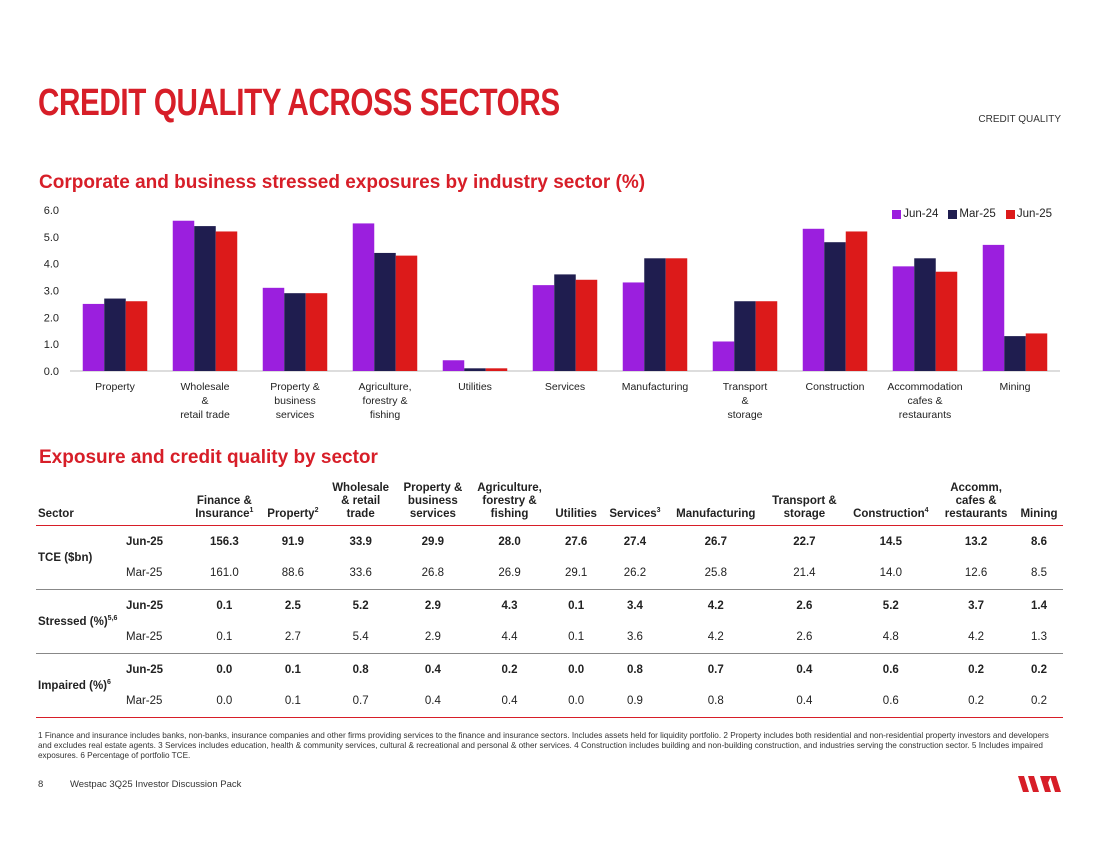 The width and height of the screenshot is (1100, 849). I want to click on x-category-label: Services, so click(565, 387).